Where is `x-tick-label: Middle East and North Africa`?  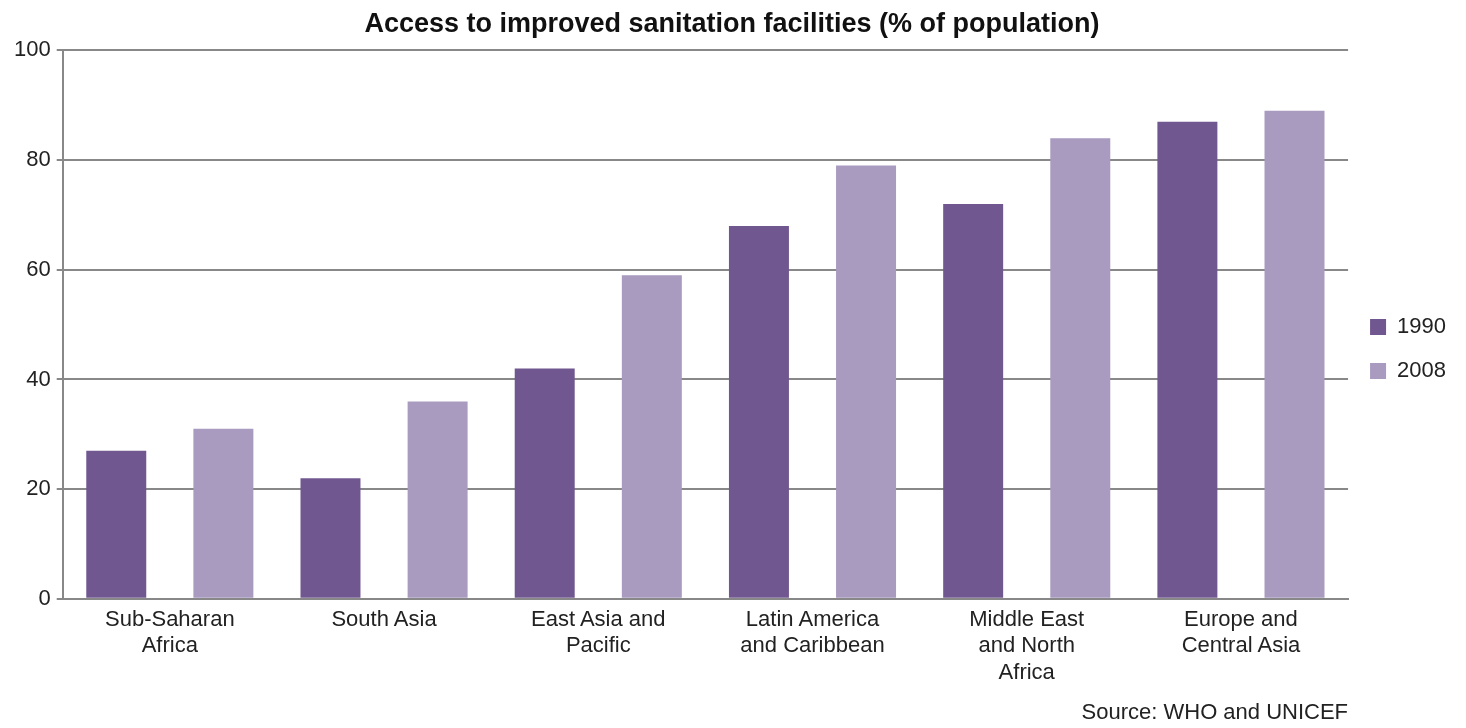 x-tick-label: Middle East and North Africa is located at coordinates (1027, 645).